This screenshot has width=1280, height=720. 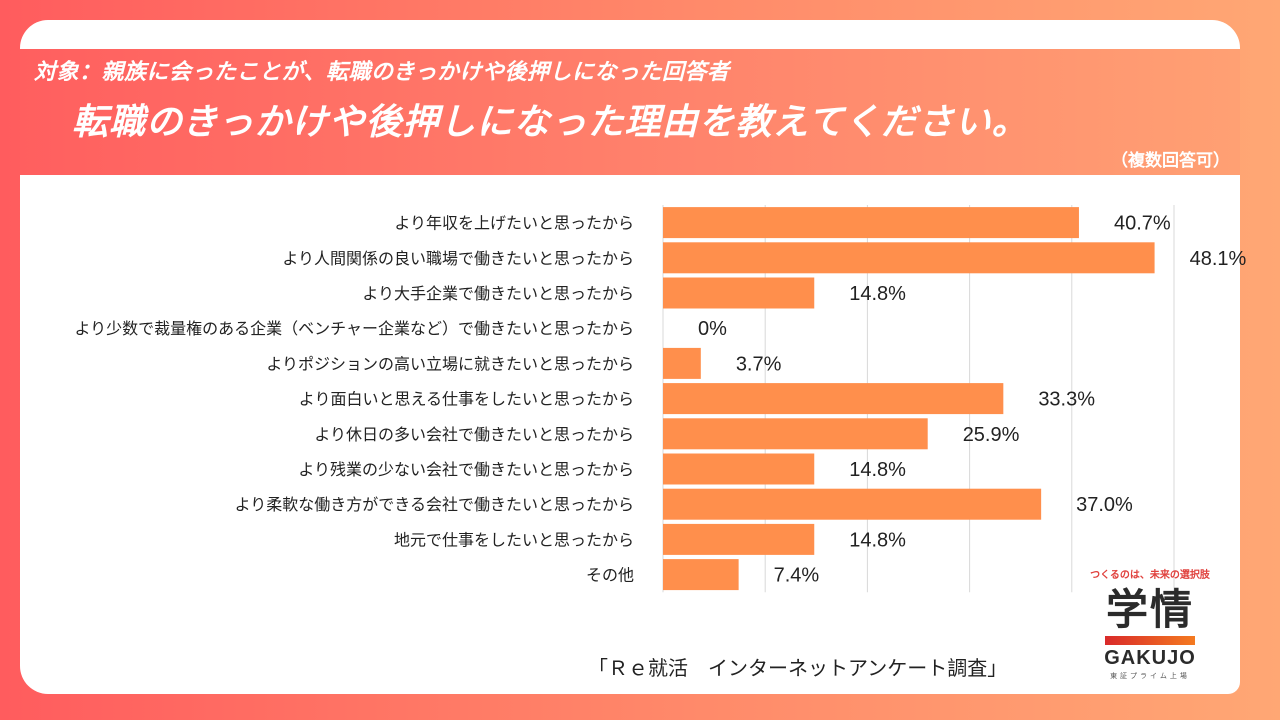 What do you see at coordinates (1150, 575) in the screenshot?
I see `logo-tagline: つくるのは、未来の選択肢` at bounding box center [1150, 575].